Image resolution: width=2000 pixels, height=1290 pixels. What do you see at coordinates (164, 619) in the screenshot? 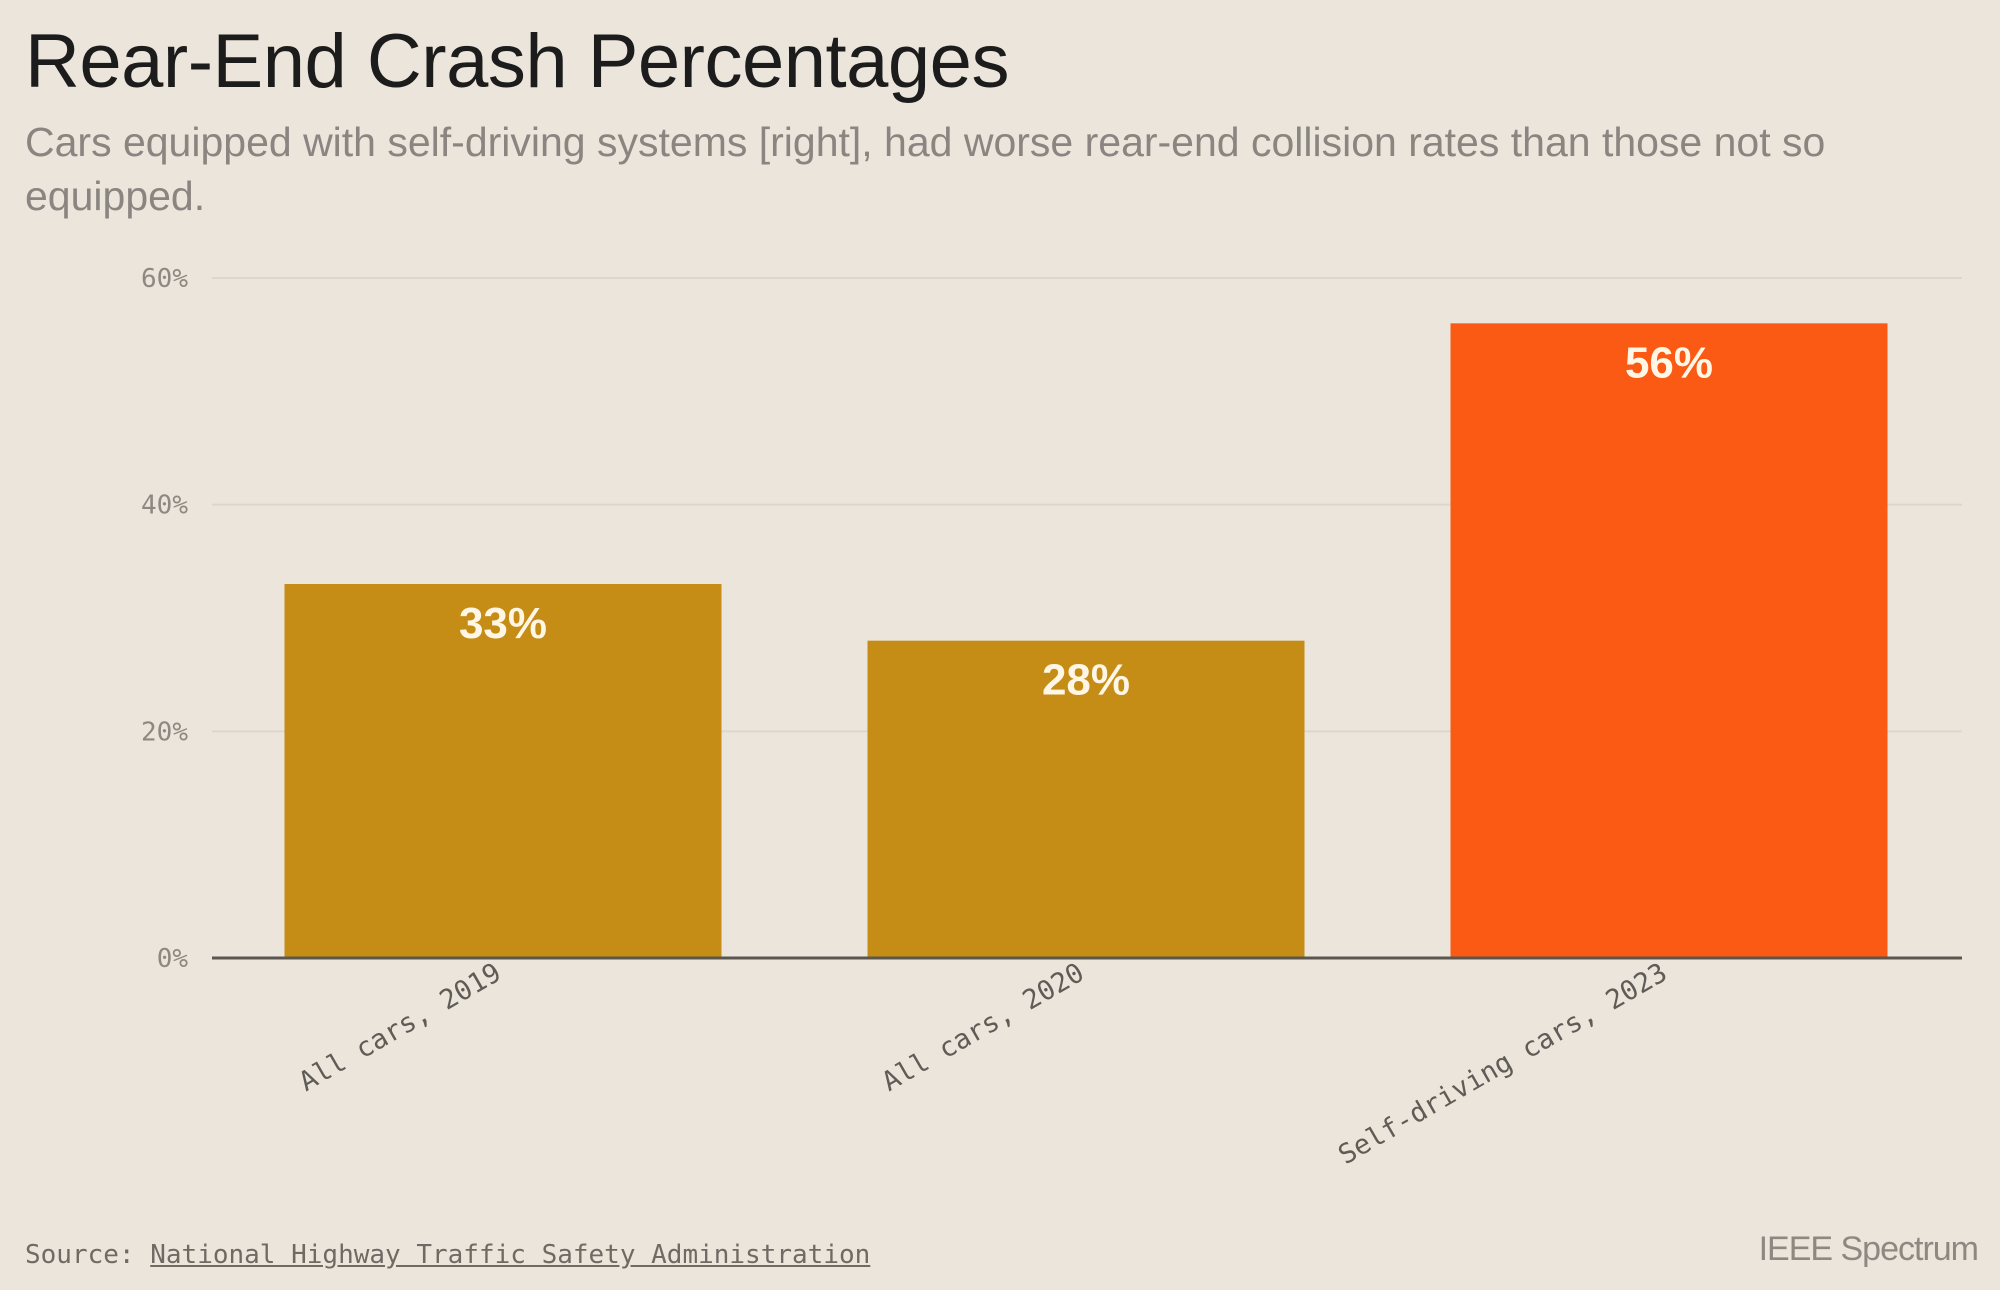
I see `y-axis-ticks: 0% 20% 40% 60%` at bounding box center [164, 619].